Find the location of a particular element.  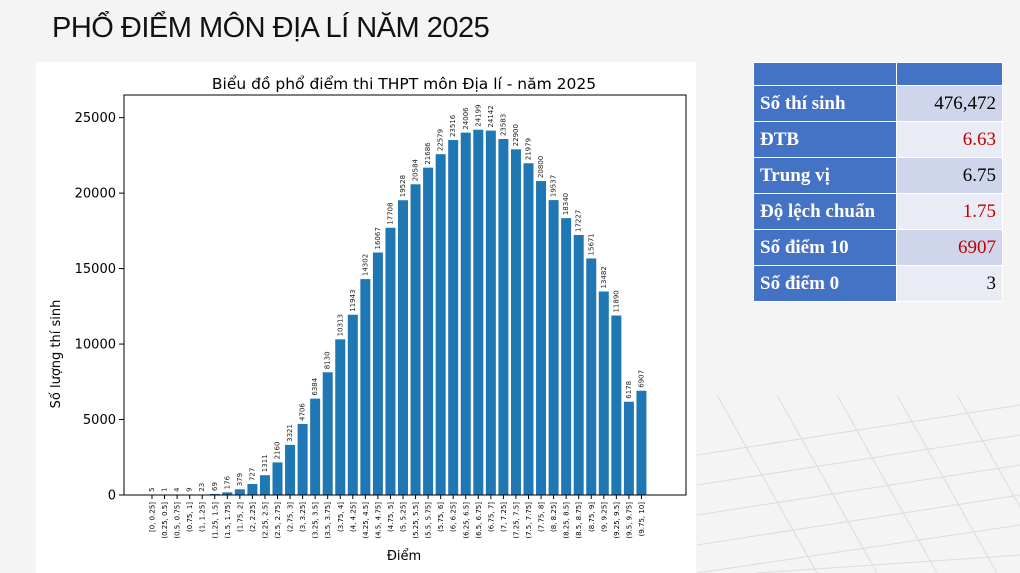

bar-value-label: 10313 is located at coordinates (340, 325).